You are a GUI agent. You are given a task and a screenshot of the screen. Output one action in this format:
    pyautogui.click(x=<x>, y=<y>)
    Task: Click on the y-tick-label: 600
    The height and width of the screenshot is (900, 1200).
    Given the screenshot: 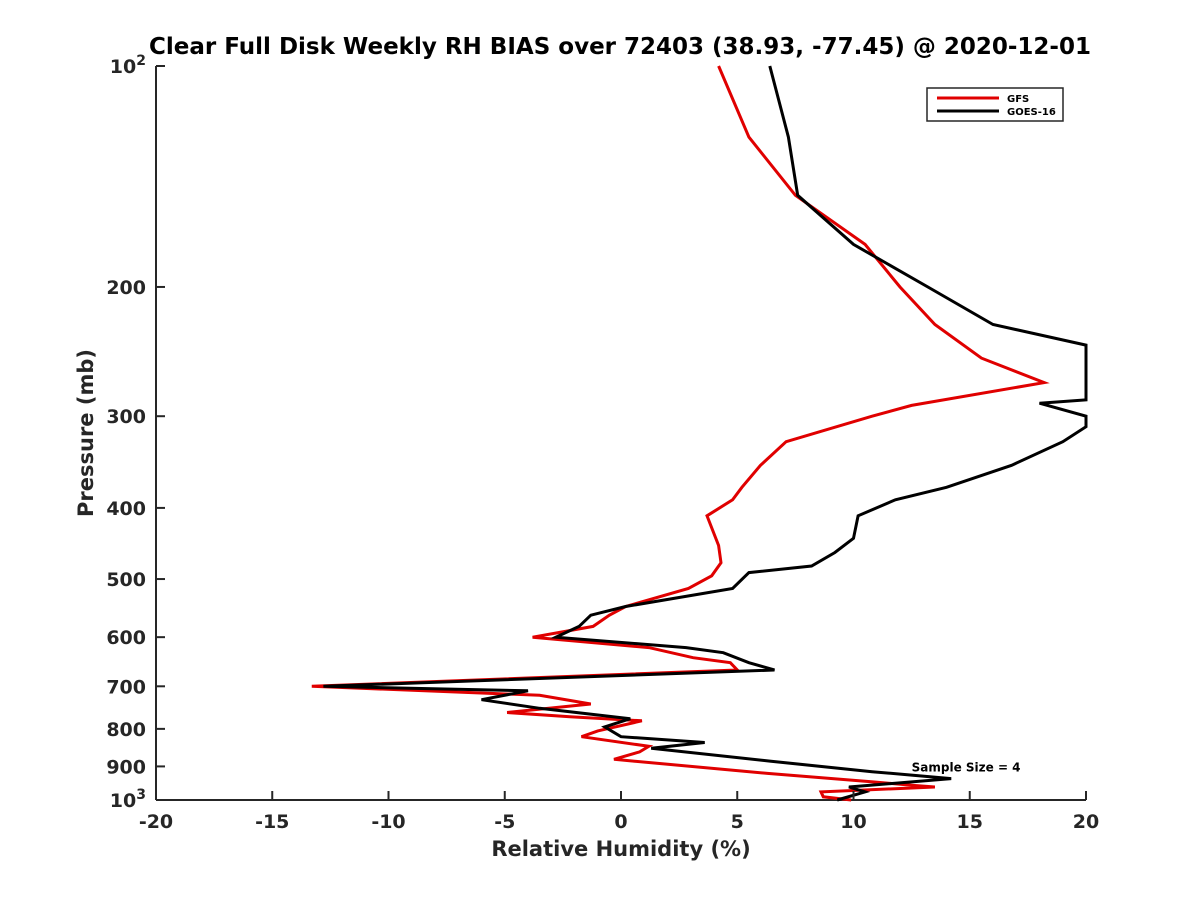 What is the action you would take?
    pyautogui.click(x=126, y=638)
    